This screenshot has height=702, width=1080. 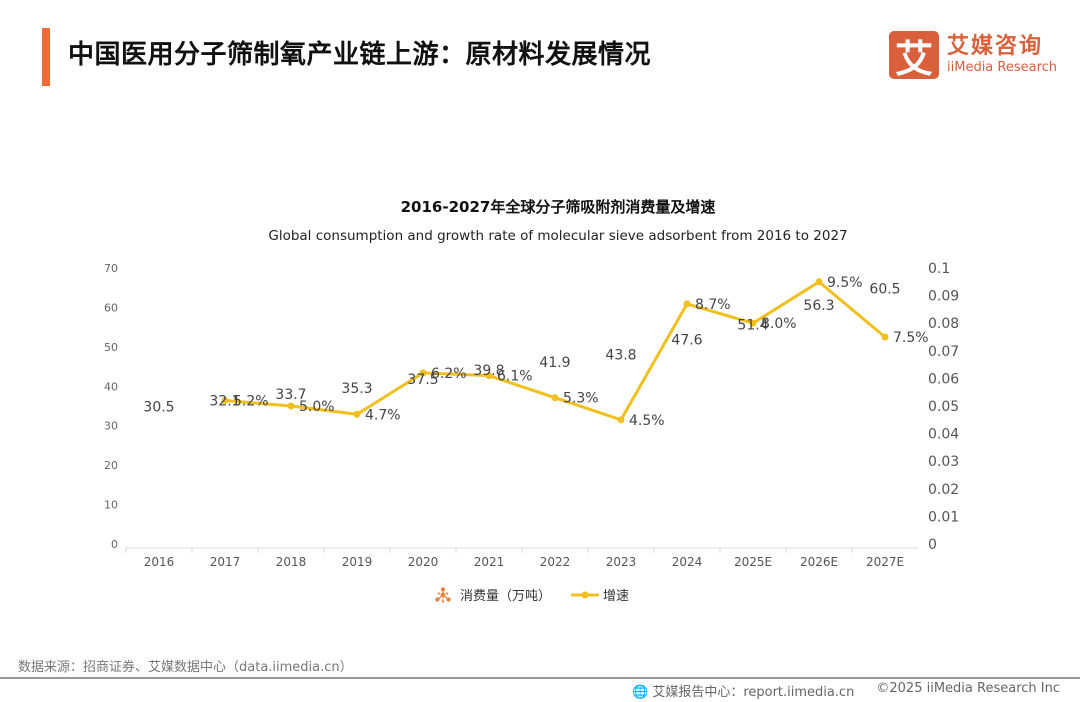 I want to click on bar-2026E, so click(x=819, y=433).